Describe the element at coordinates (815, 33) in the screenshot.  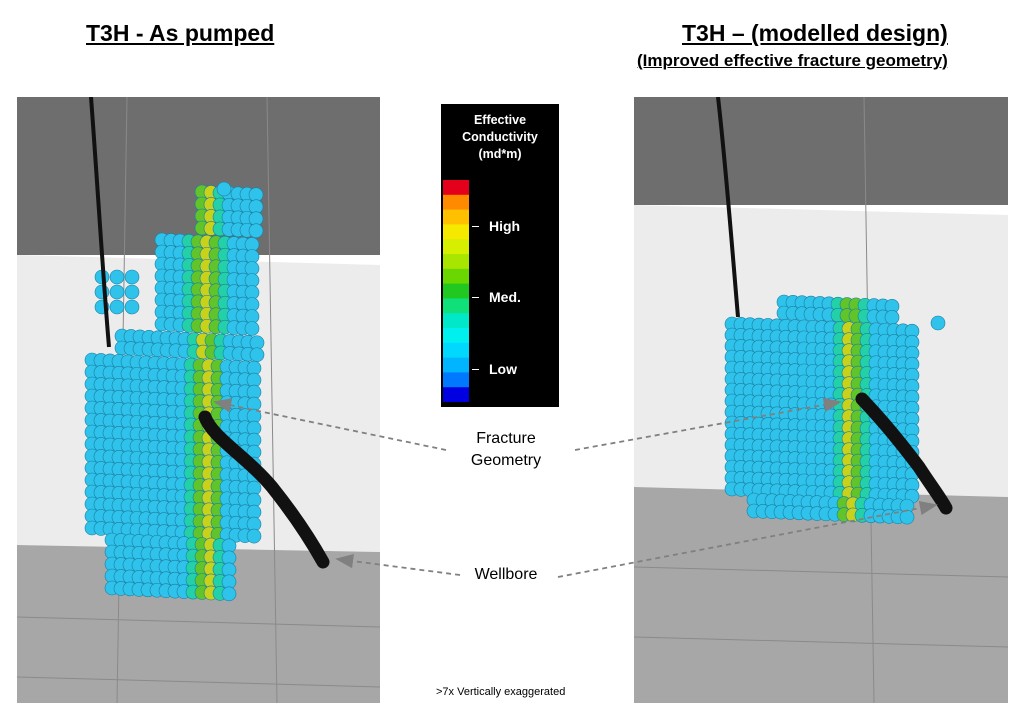
I see `title-modelled-design: T3H – (modelled design)` at that location.